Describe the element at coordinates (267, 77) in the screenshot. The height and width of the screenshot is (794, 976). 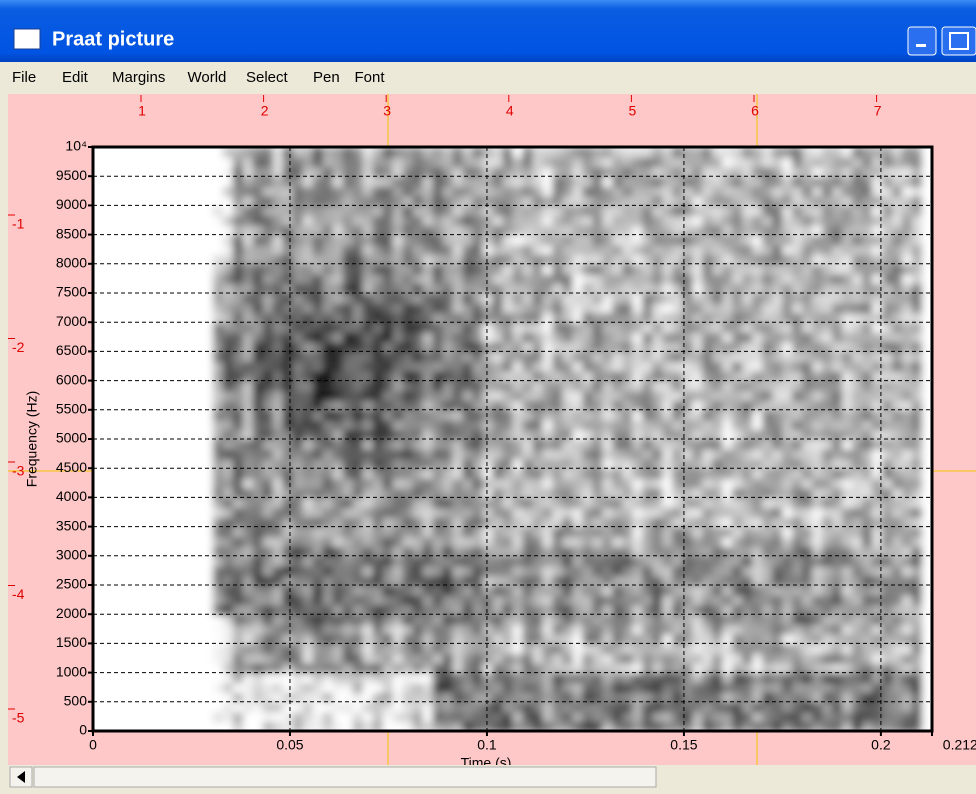
I see `menu-item: Select` at that location.